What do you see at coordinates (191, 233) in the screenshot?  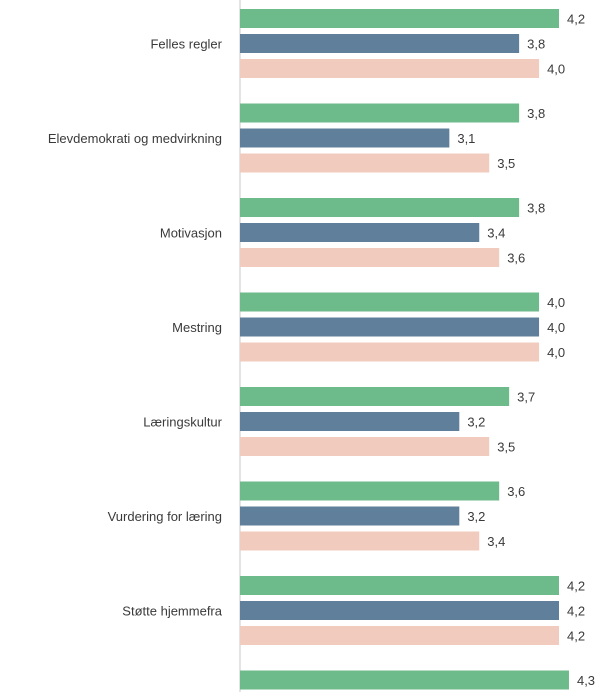 I see `category-label: Motivasjon` at bounding box center [191, 233].